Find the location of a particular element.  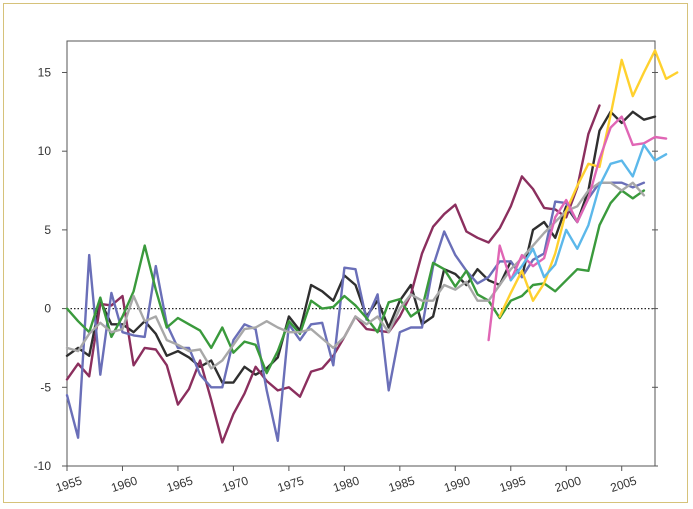

x-tick-label: 1975 is located at coordinates (291, 484).